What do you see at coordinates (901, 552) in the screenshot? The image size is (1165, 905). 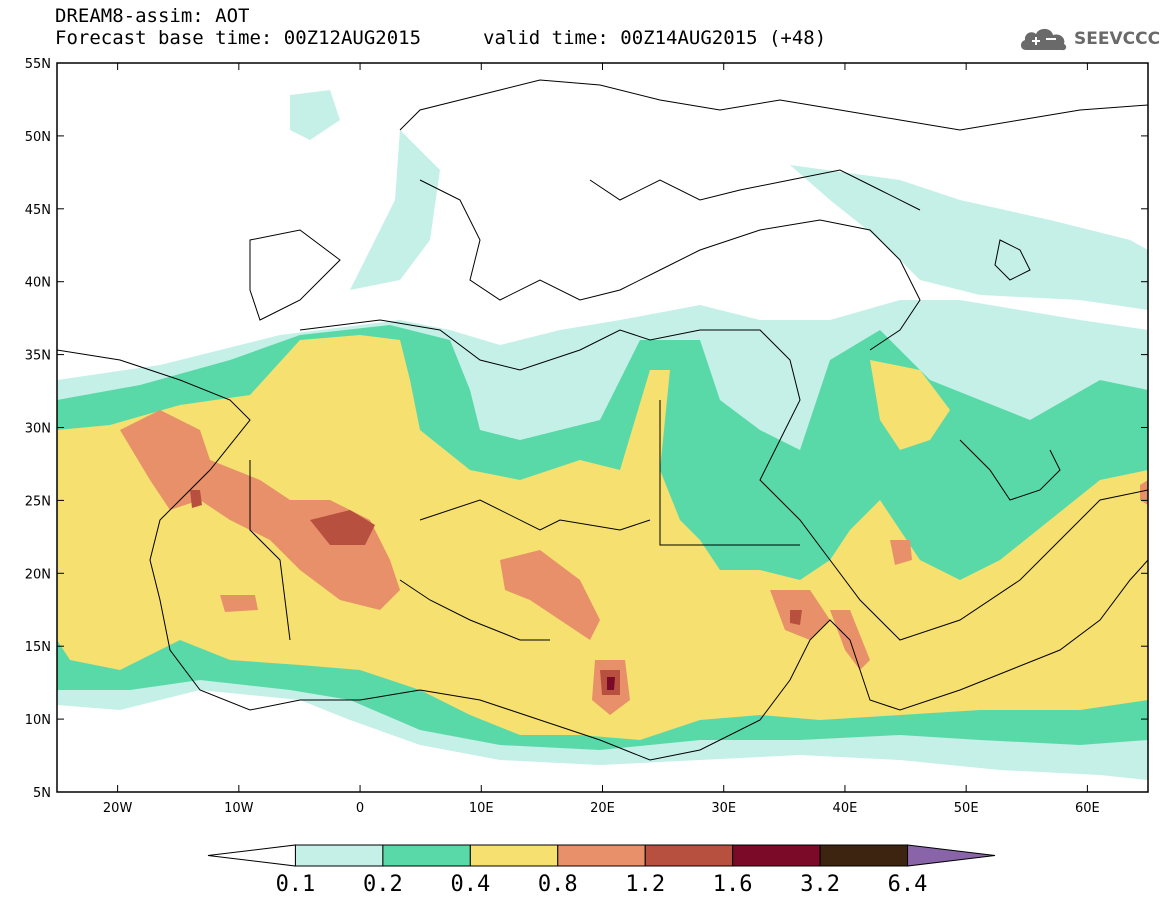 I see `aot-band-0.8-f` at bounding box center [901, 552].